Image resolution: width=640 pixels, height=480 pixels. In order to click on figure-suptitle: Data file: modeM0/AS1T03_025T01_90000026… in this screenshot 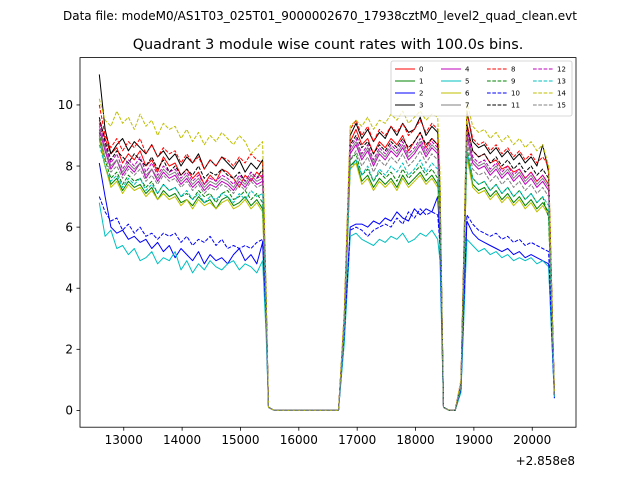, I will do `click(320, 16)`.